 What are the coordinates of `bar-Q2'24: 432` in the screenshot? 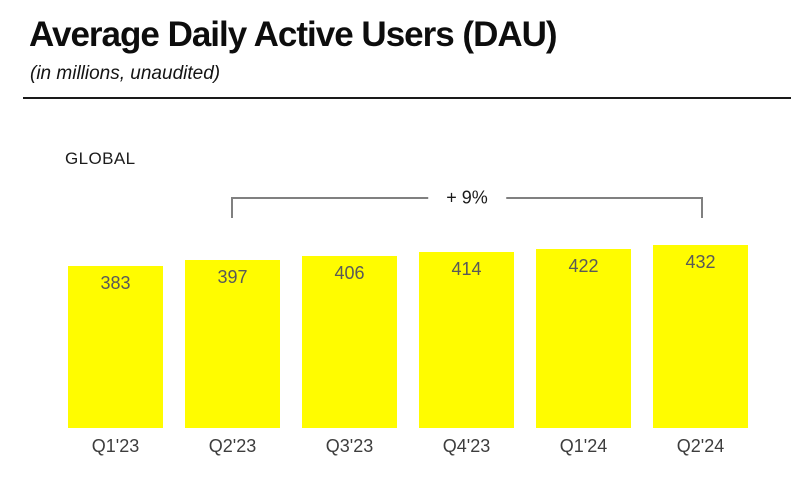 It's located at (700, 336).